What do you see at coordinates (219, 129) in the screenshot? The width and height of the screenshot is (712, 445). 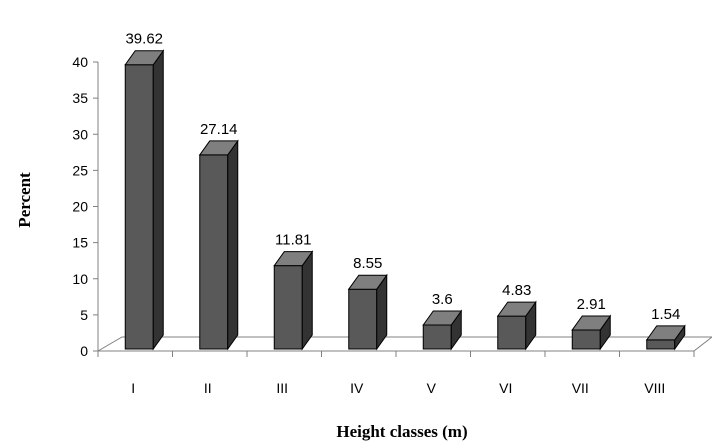 I see `data-label: 27.14` at bounding box center [219, 129].